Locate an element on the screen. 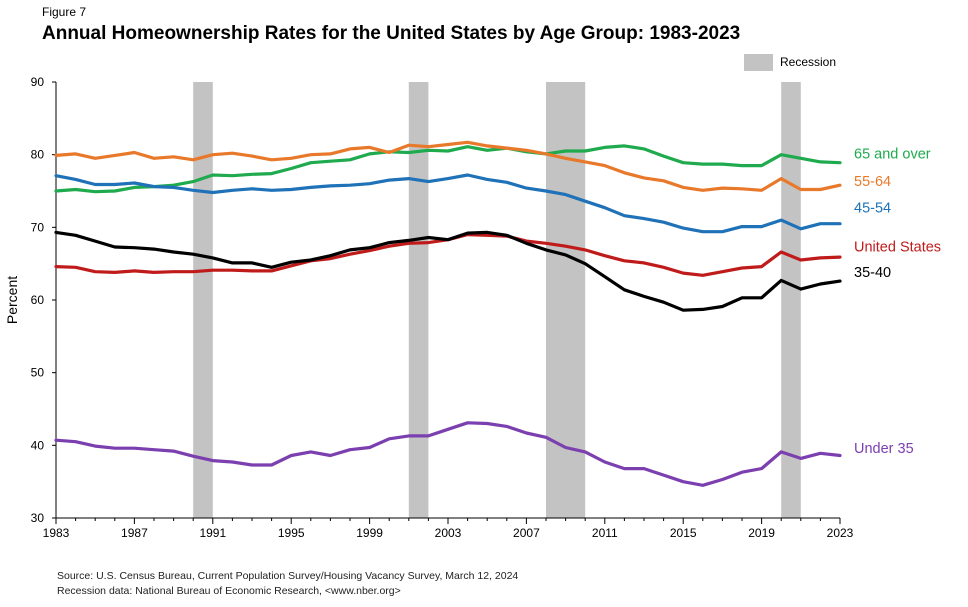 This screenshot has height=607, width=968. x-tick-label: 1995 is located at coordinates (291, 533).